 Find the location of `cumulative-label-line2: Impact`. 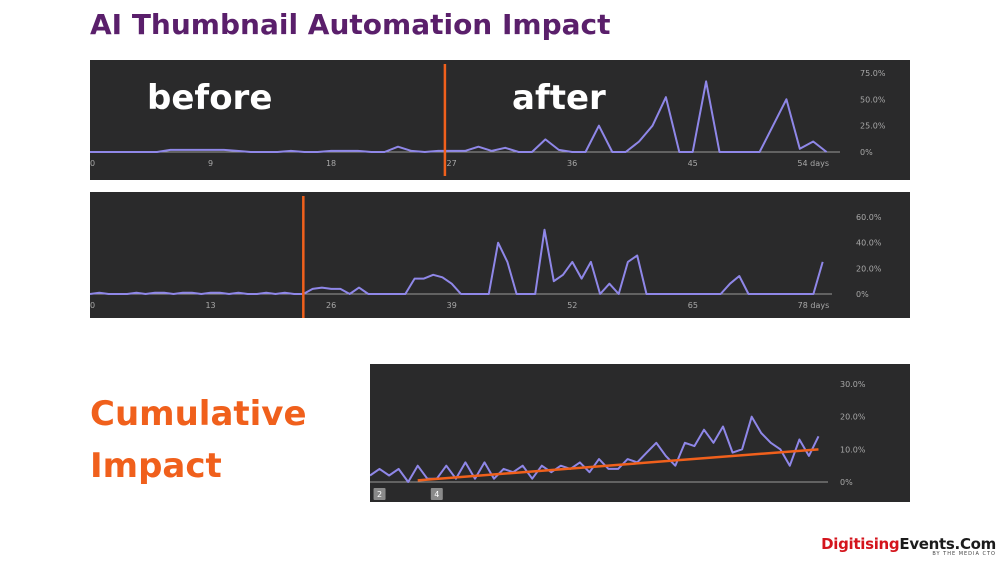

cumulative-label-line2: Impact is located at coordinates (156, 466).